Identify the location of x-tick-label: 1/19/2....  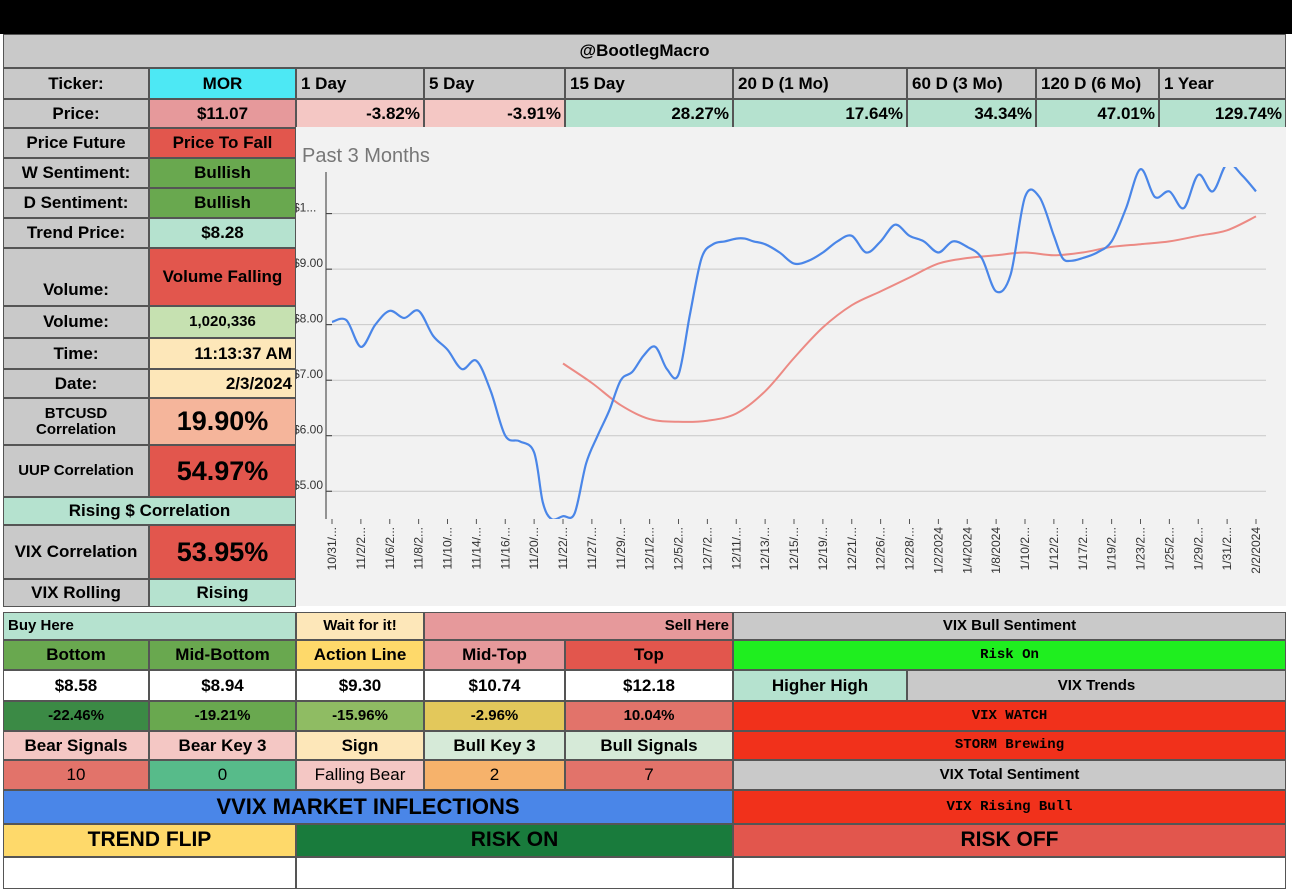
(1112, 548).